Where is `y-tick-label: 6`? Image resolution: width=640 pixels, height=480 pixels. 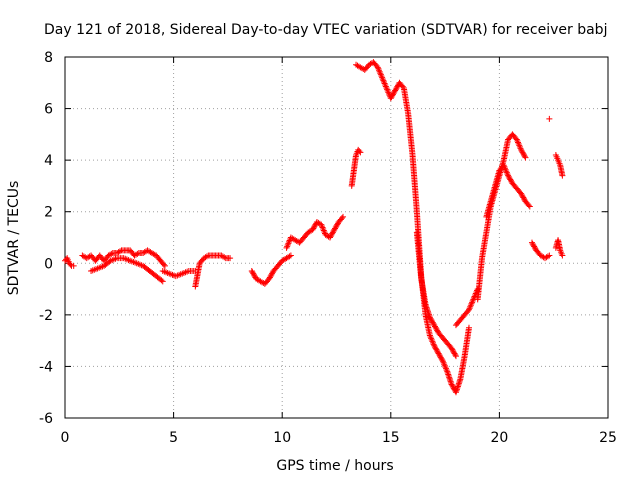 y-tick-label: 6 is located at coordinates (48, 110).